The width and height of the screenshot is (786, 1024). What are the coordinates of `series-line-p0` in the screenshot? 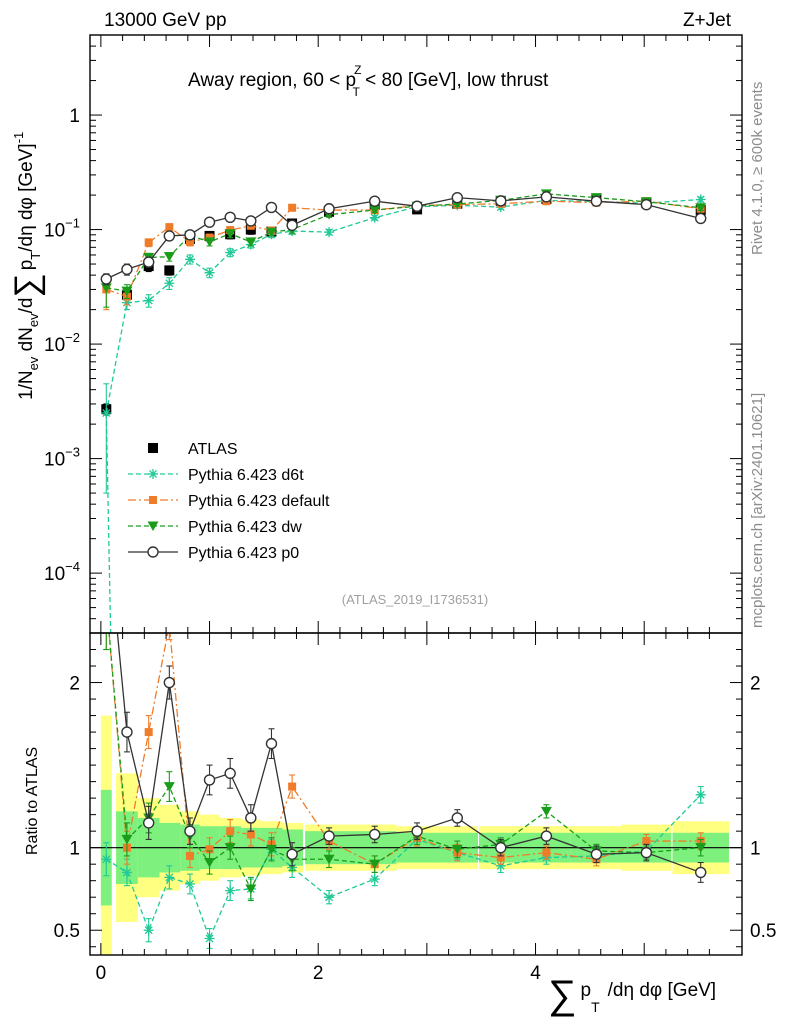 It's located at (403, 238).